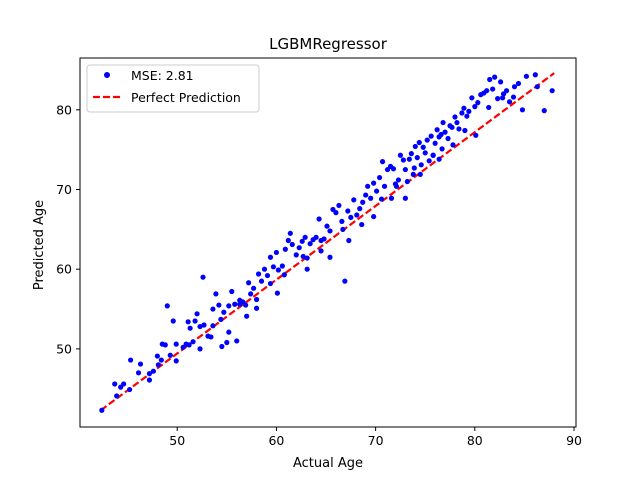 The image size is (640, 480). Describe the element at coordinates (186, 97) in the screenshot. I see `legend-label-perfect-prediction: Perfect Prediction` at that location.